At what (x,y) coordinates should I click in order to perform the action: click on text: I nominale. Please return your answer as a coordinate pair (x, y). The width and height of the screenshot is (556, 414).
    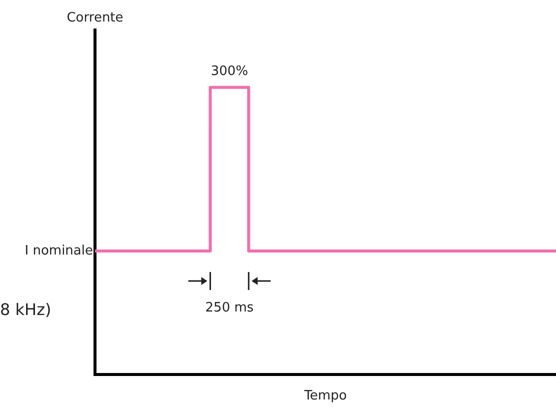
    Looking at the image, I should click on (58, 250).